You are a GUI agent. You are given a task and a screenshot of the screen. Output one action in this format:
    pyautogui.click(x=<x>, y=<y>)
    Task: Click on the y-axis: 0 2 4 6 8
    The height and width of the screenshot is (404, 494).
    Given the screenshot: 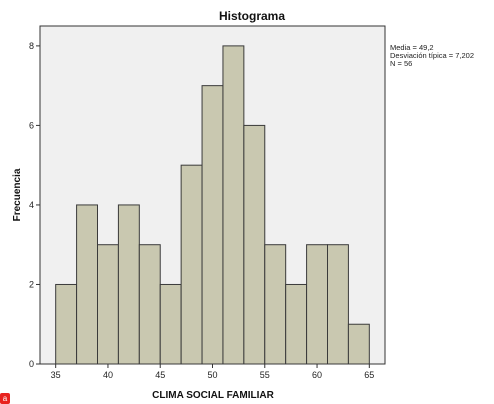 What is the action you would take?
    pyautogui.click(x=34, y=205)
    